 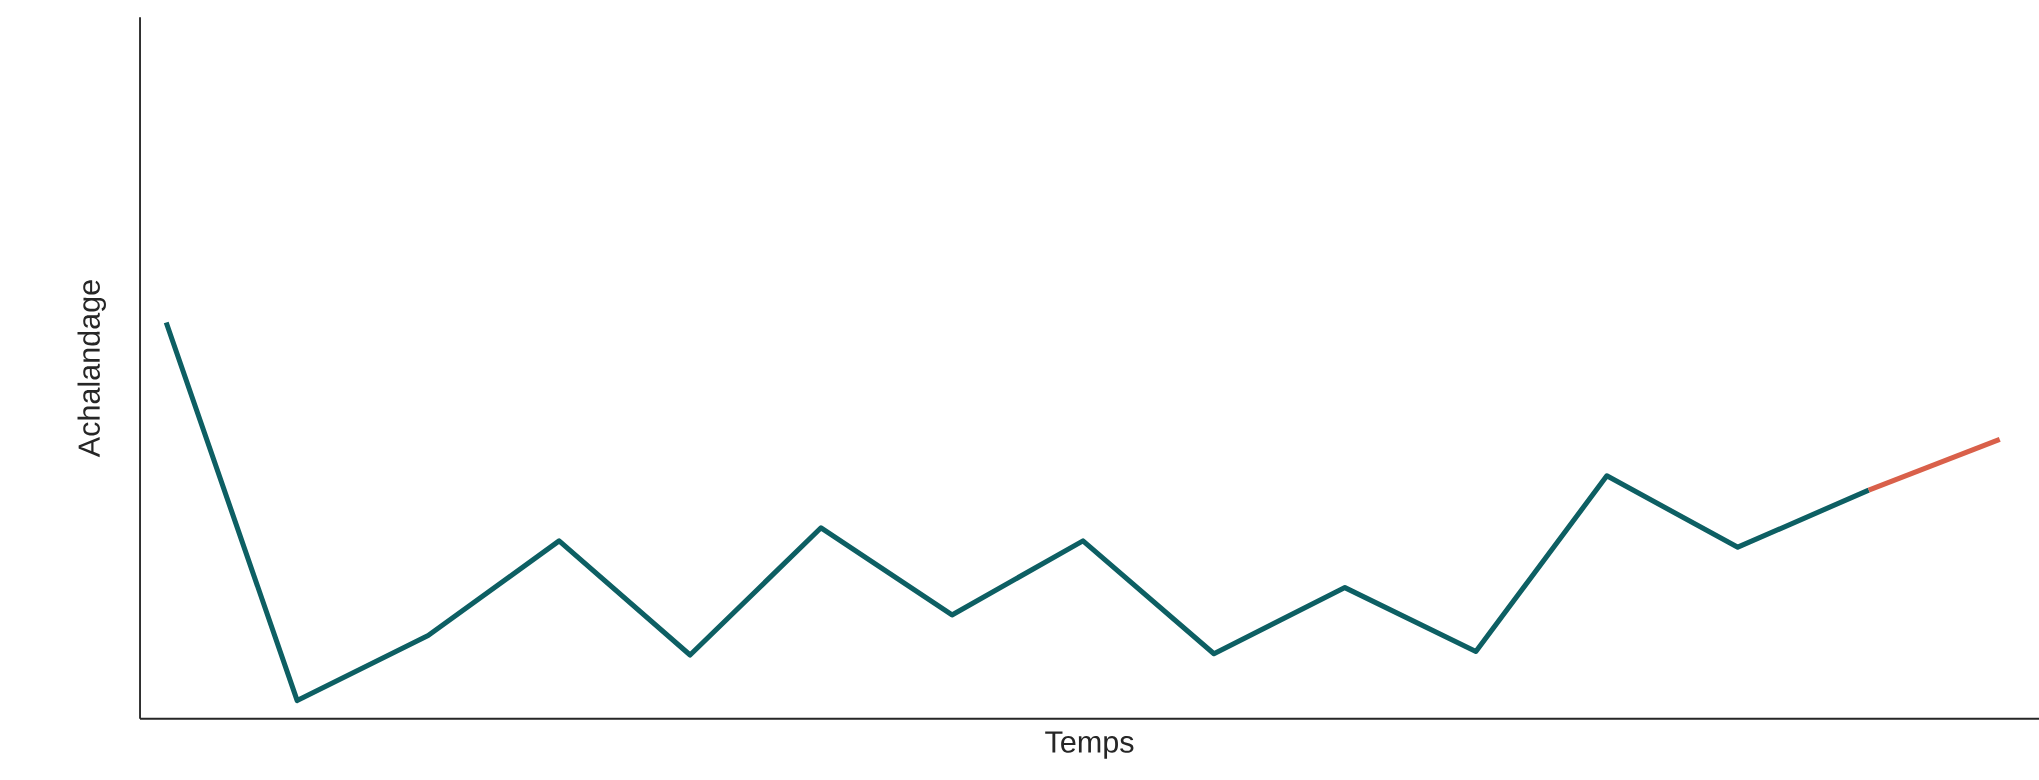 What do you see at coordinates (1089, 745) in the screenshot?
I see `x-axis-title: Temps` at bounding box center [1089, 745].